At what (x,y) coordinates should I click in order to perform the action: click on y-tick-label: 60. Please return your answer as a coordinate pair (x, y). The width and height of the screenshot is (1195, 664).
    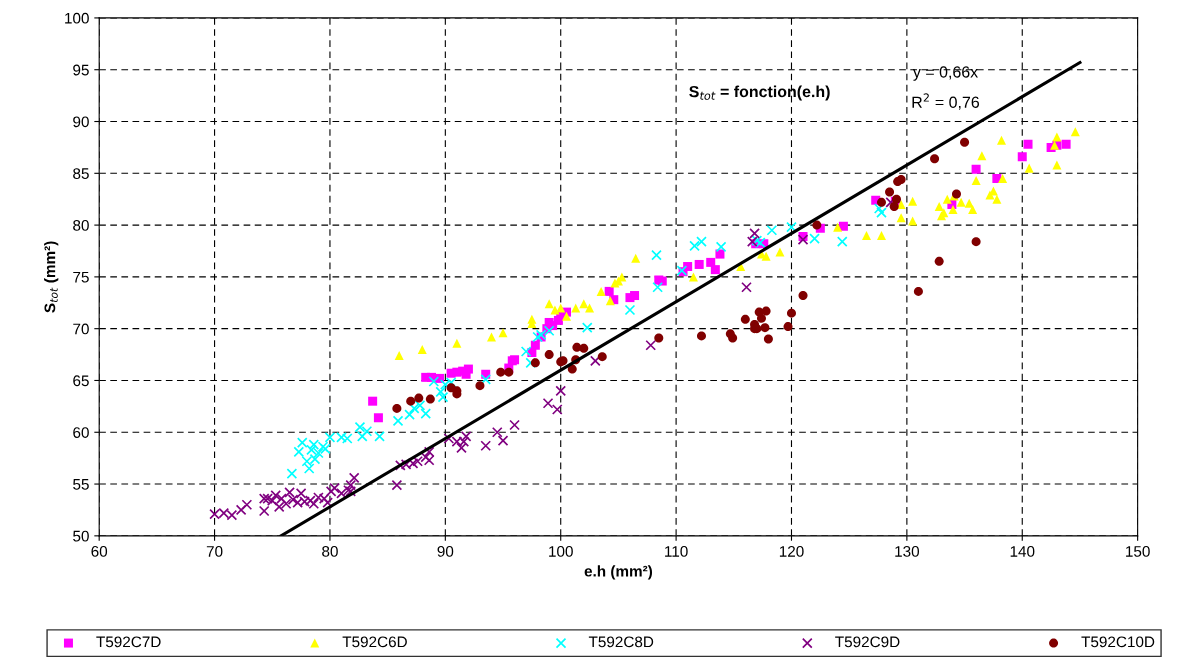
    Looking at the image, I should click on (81, 432).